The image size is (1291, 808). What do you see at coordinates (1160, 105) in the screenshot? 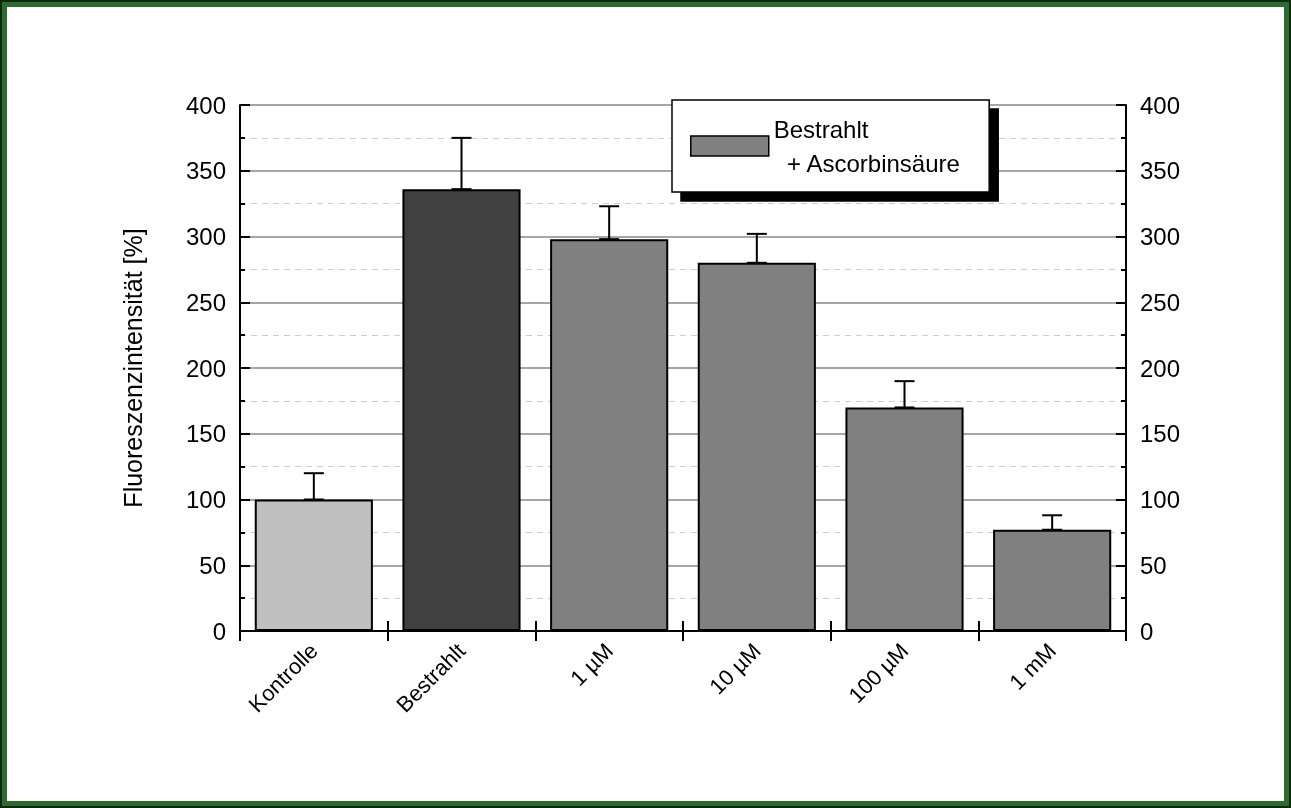
I see `y2-tick-label: 400` at bounding box center [1160, 105].